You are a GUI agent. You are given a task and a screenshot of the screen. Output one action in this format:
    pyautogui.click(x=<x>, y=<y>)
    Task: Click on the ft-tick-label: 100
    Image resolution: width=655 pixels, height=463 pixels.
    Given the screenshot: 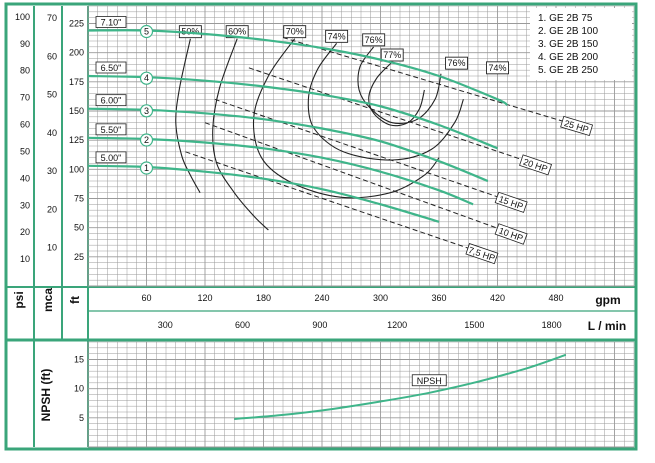 What is the action you would take?
    pyautogui.click(x=76, y=169)
    